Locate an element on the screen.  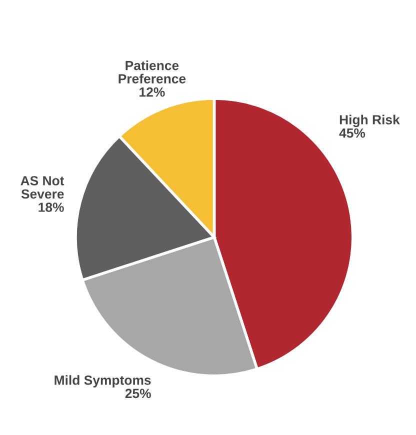
slice-label: Patience Preference is located at coordinates (152, 72).